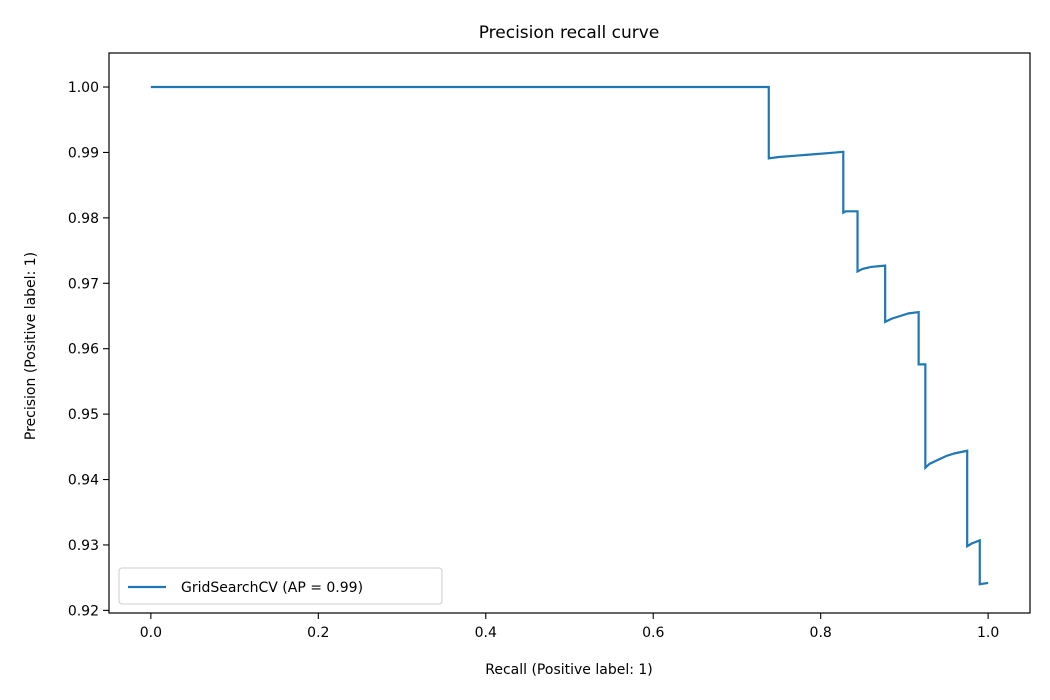 This screenshot has height=700, width=1050. Describe the element at coordinates (272, 588) in the screenshot. I see `legend-entry-label: GridSearchCV (AP = 0.99)` at that location.